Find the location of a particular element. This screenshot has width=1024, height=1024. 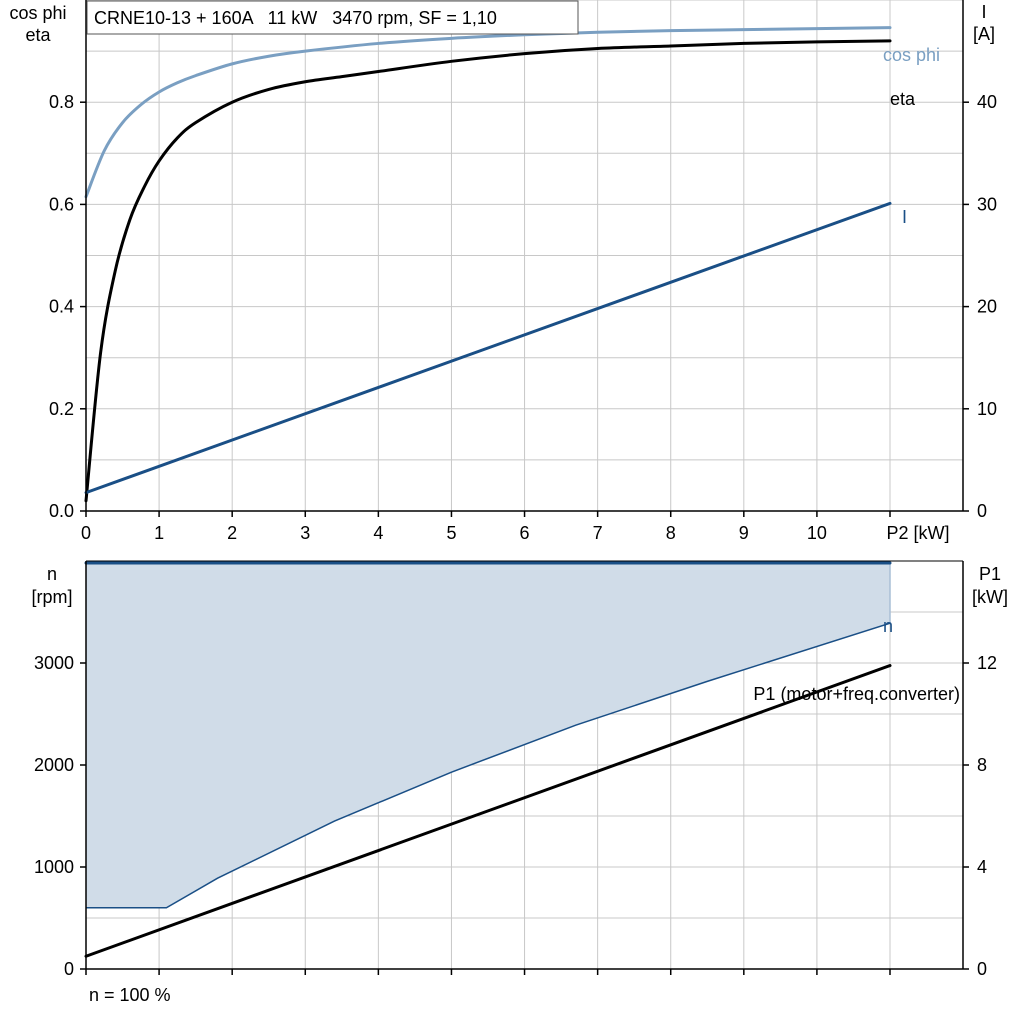

top-right-axis-label-line1: I is located at coordinates (983, 12).